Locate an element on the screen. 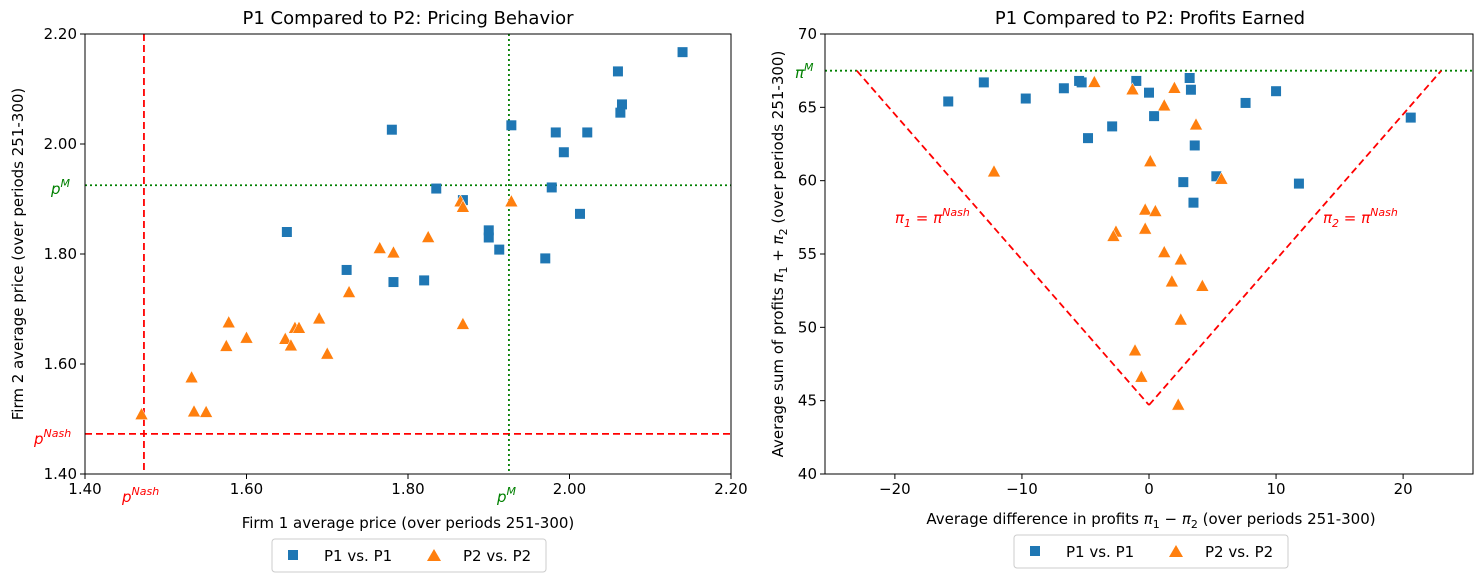 The image size is (1484, 581). p-monopoly-x-label: pM is located at coordinates (506, 495).